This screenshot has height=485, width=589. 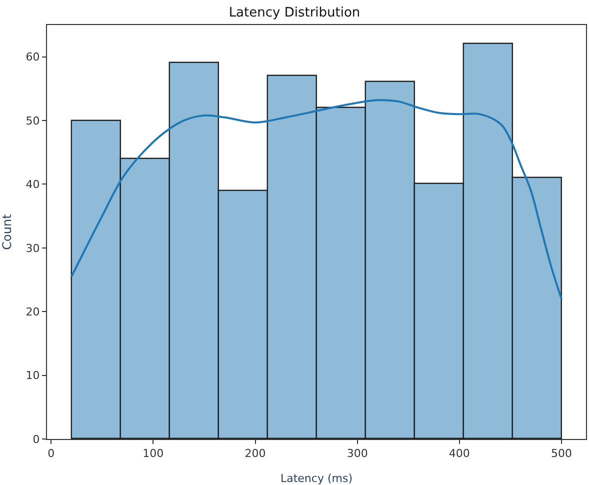 I want to click on x-tick-label: 300, so click(x=357, y=453).